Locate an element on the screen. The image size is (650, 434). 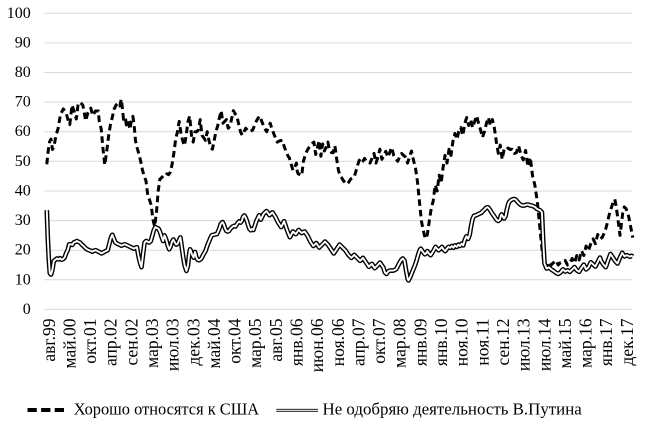
svg-text: мар.03 is located at coordinates (152, 343).